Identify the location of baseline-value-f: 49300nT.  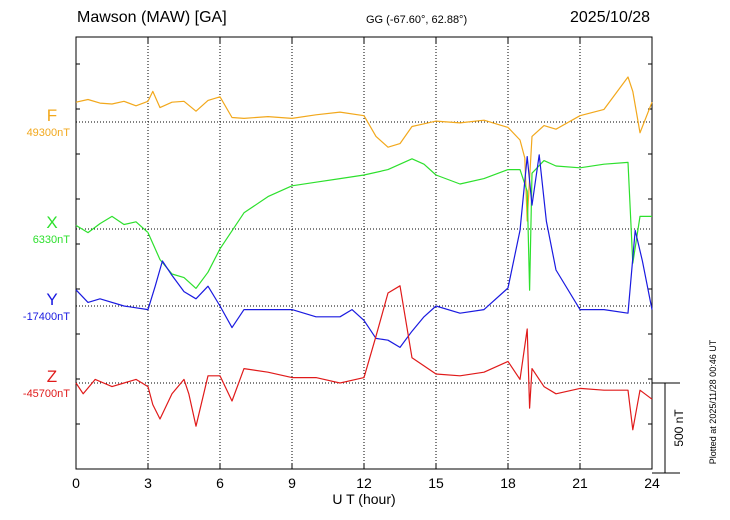
(49, 133).